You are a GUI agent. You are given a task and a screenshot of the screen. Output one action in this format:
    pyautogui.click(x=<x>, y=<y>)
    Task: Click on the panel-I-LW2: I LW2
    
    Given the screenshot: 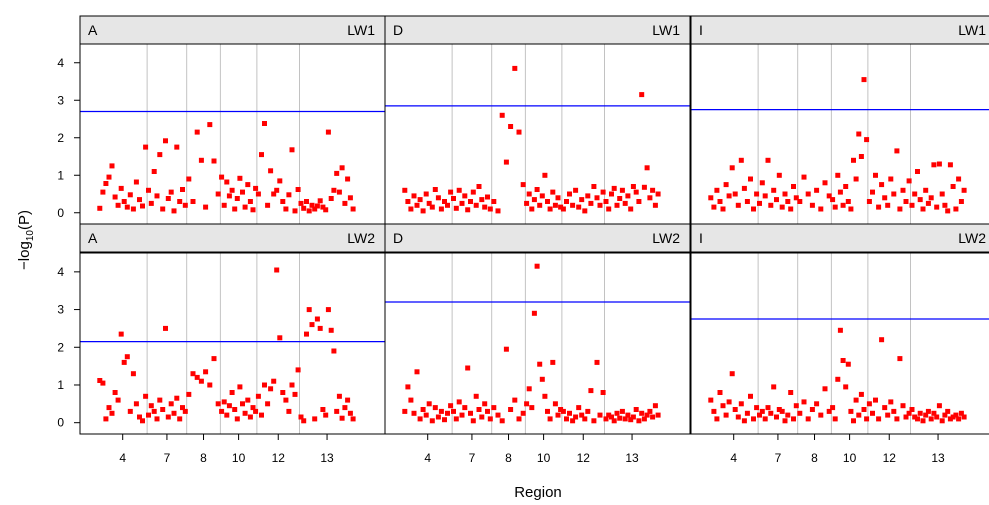 What is the action you would take?
    pyautogui.click(x=839, y=329)
    